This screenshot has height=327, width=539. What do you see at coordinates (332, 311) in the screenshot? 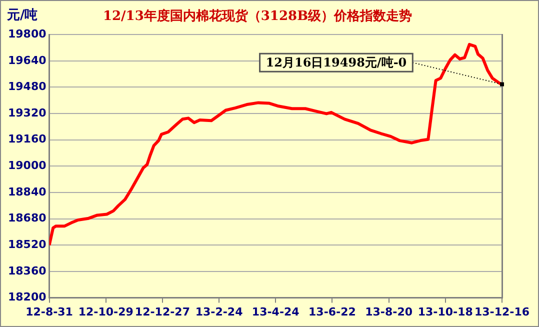
I see `x-tick-label: 13-6-22` at bounding box center [332, 311].